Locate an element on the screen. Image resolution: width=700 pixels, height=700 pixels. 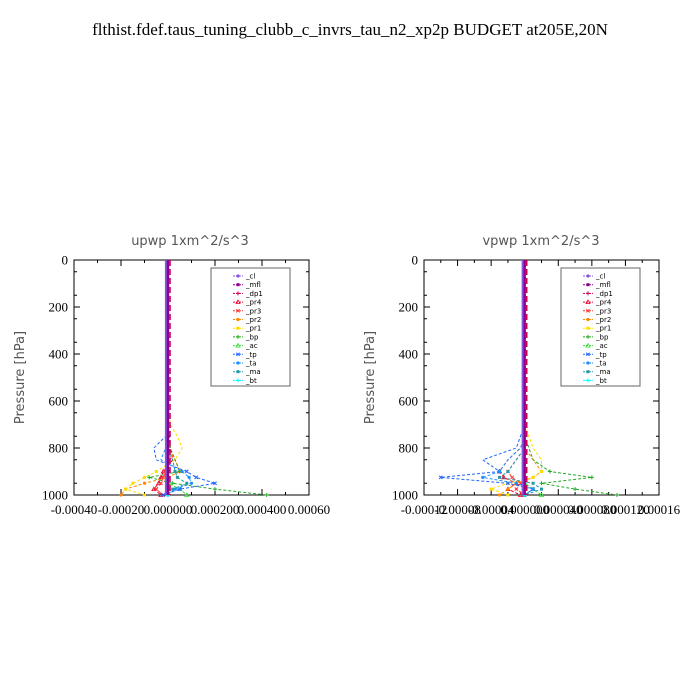
x-tick-label: -0.00008 is located at coordinates (457, 509).